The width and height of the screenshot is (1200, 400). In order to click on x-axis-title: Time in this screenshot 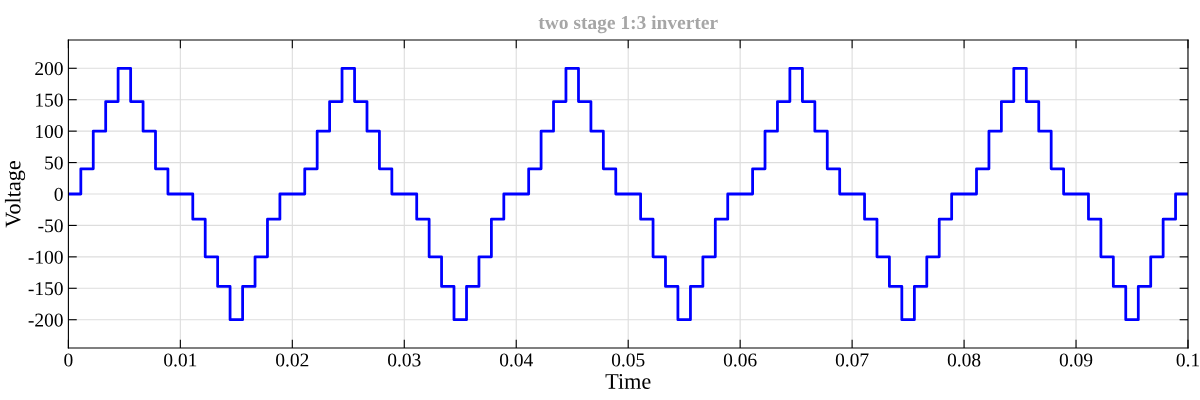, I will do `click(628, 381)`.